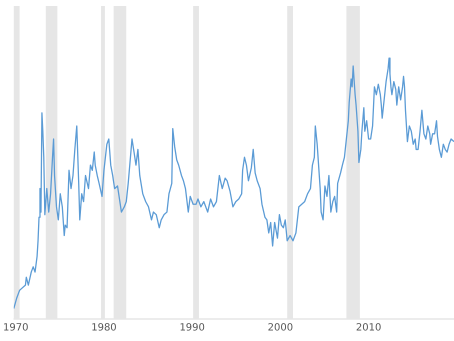 This screenshot has height=341, width=454. I want to click on x-tick-label: 2000, so click(281, 328).